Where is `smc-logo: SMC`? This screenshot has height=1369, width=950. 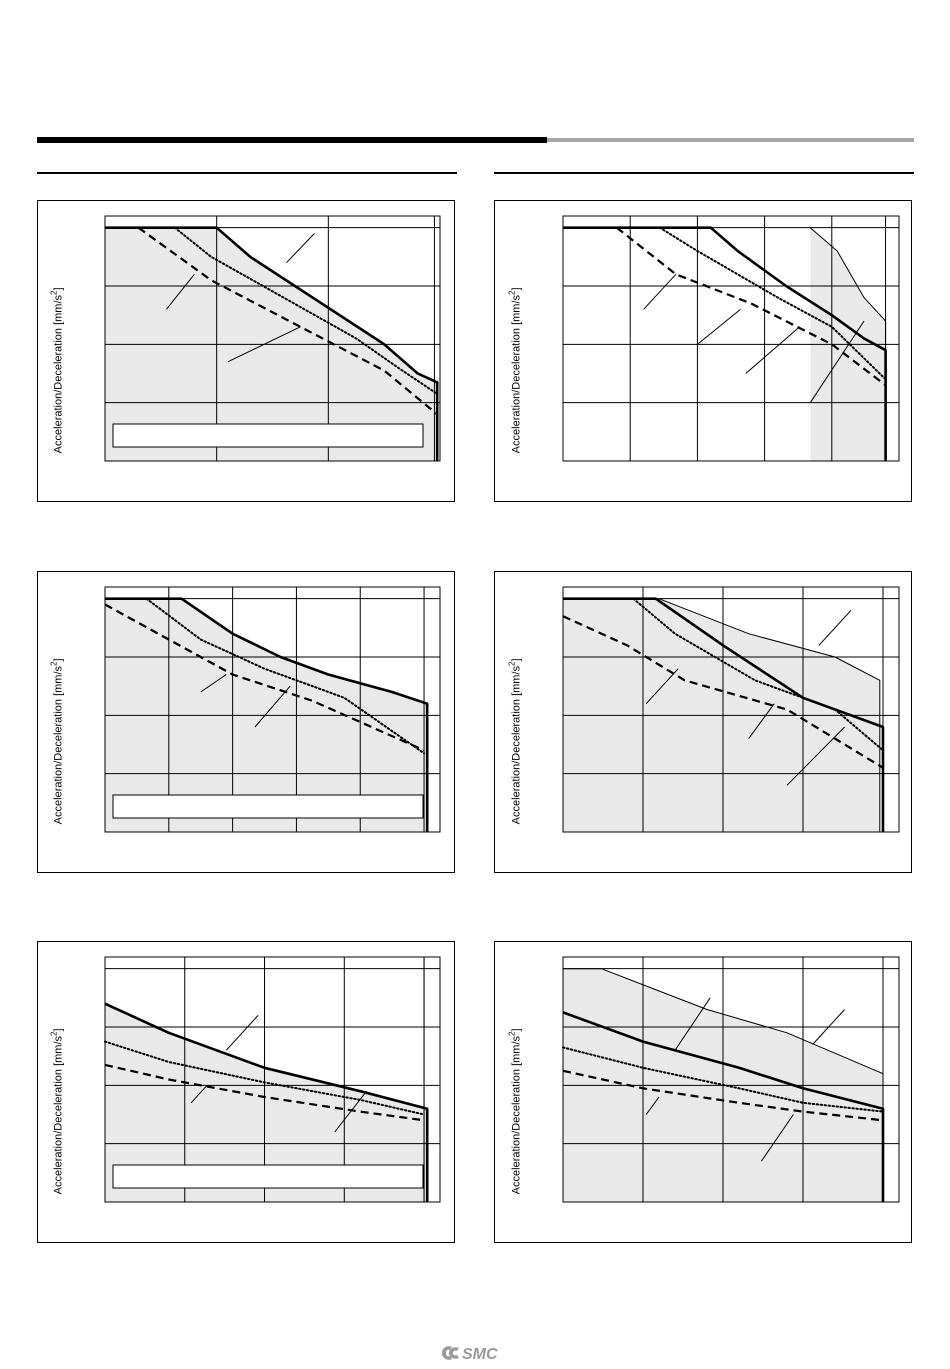 smc-logo: SMC is located at coordinates (470, 1354).